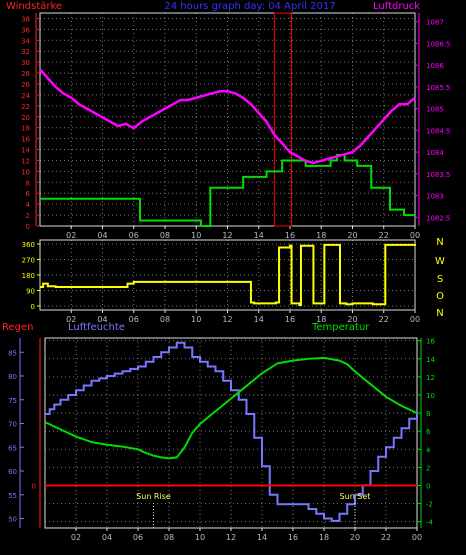  I want to click on pressure-tick-label: 1086.5, so click(438, 44).